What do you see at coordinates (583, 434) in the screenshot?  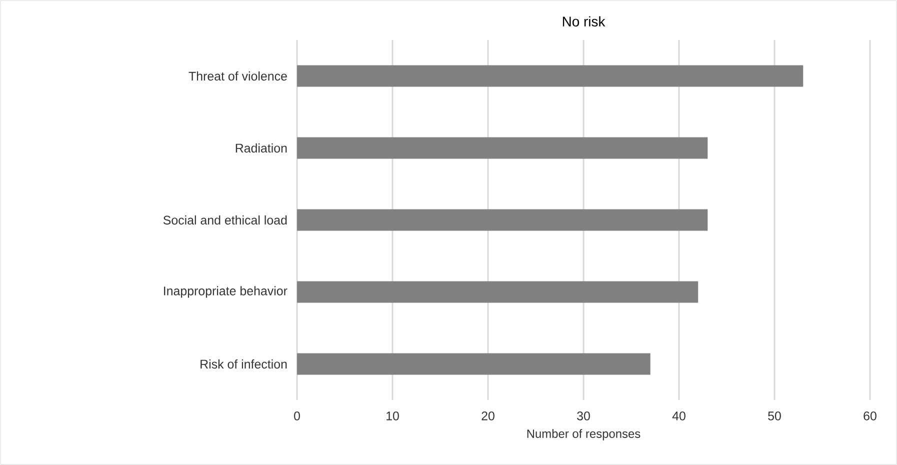 I see `x-axis-title: Number of responses` at bounding box center [583, 434].